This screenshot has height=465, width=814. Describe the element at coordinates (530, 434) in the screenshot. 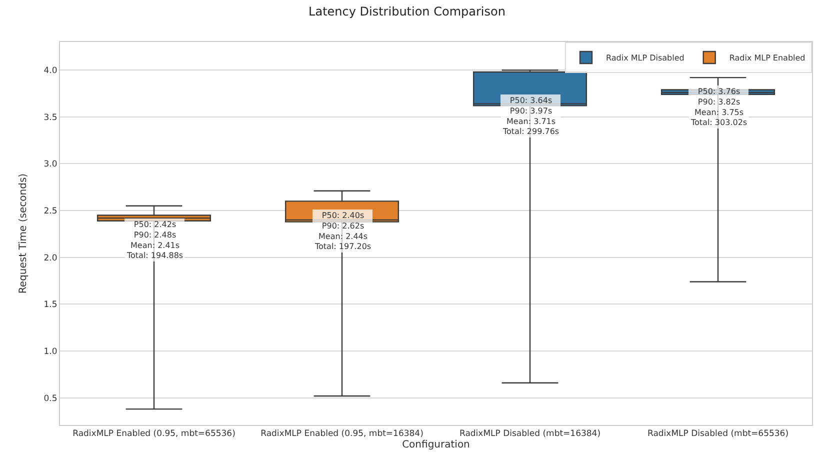

I see `x-tick-label: RadixMLP Disabled (mbt=16384)` at that location.